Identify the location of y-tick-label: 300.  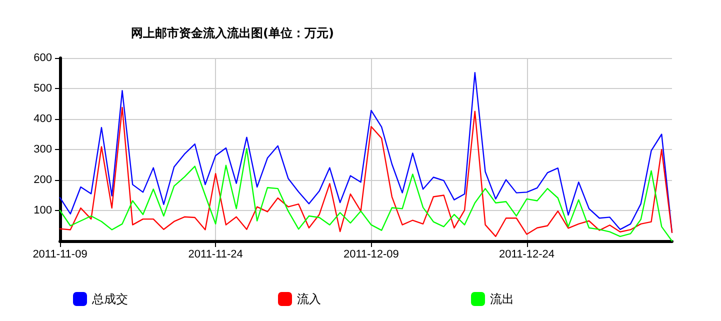
(43, 150).